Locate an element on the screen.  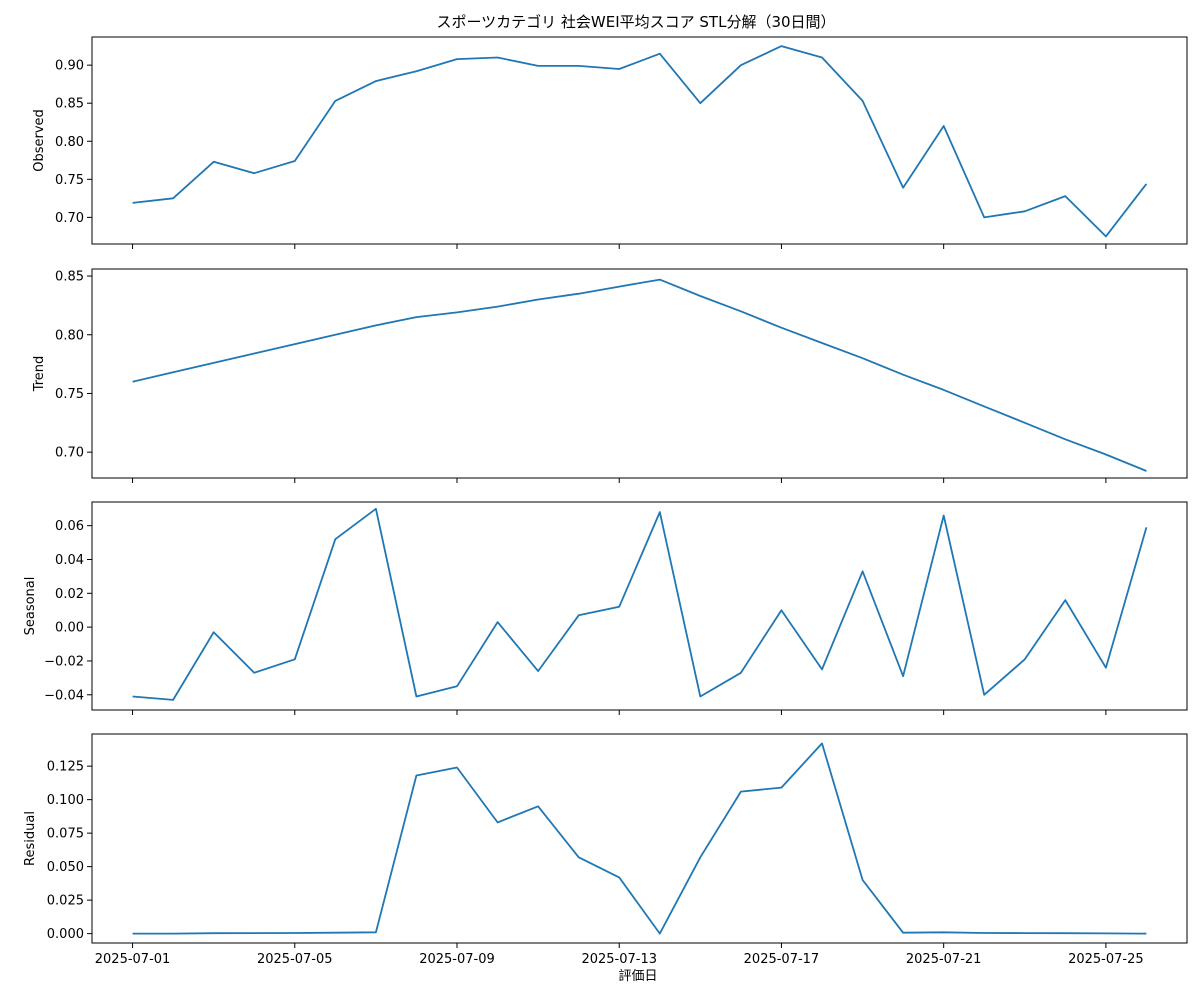
x-axis-label: 評価日 is located at coordinates (637, 976).